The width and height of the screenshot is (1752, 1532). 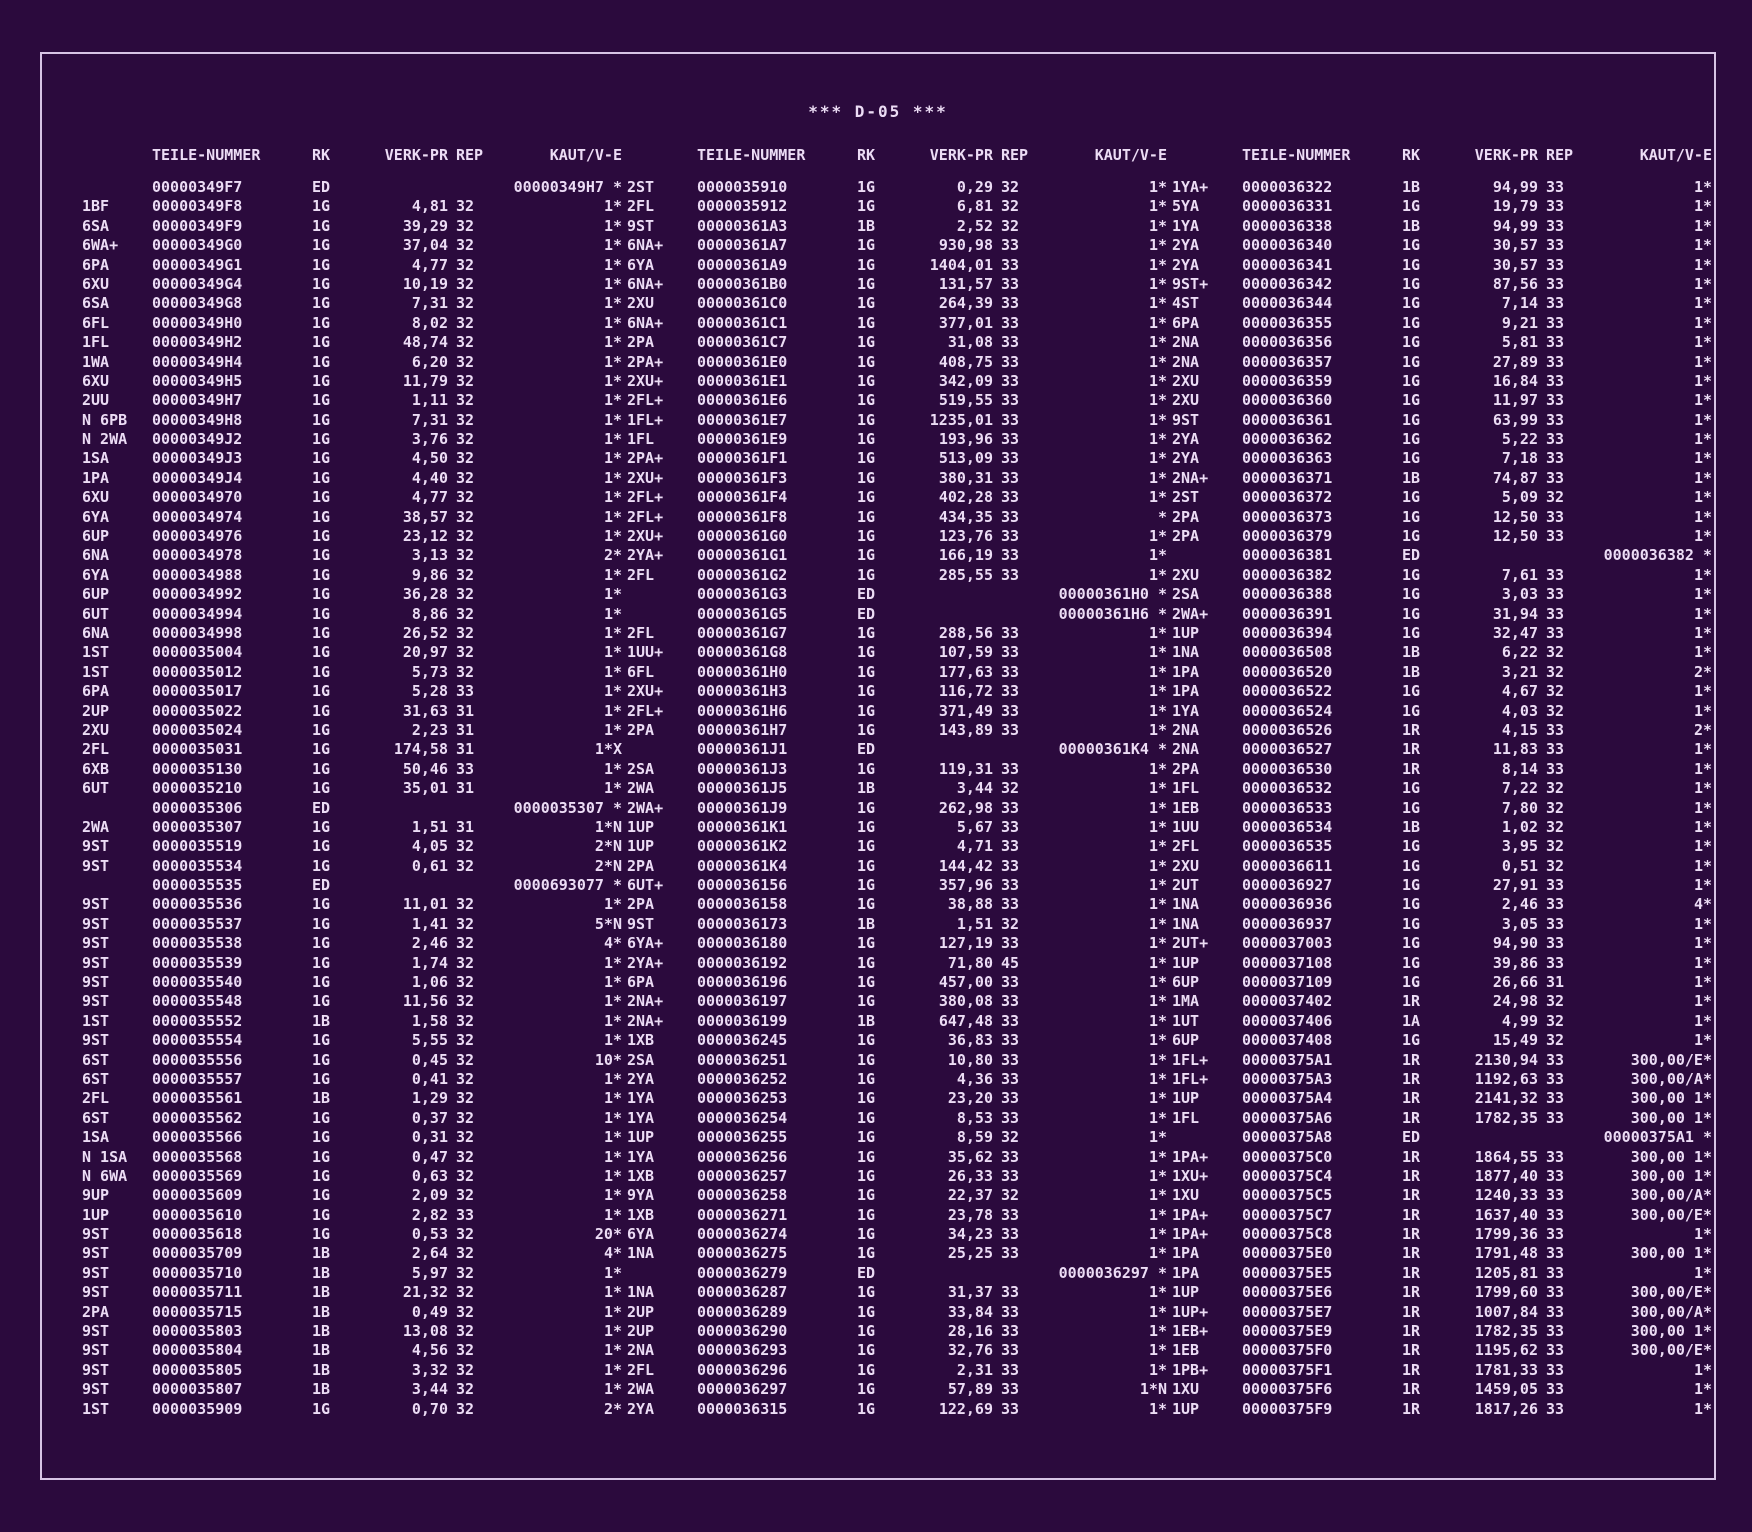 What do you see at coordinates (897, 1118) in the screenshot?
I see `table-row: 1YA 0000036254 1G 8,53 33 1*` at bounding box center [897, 1118].